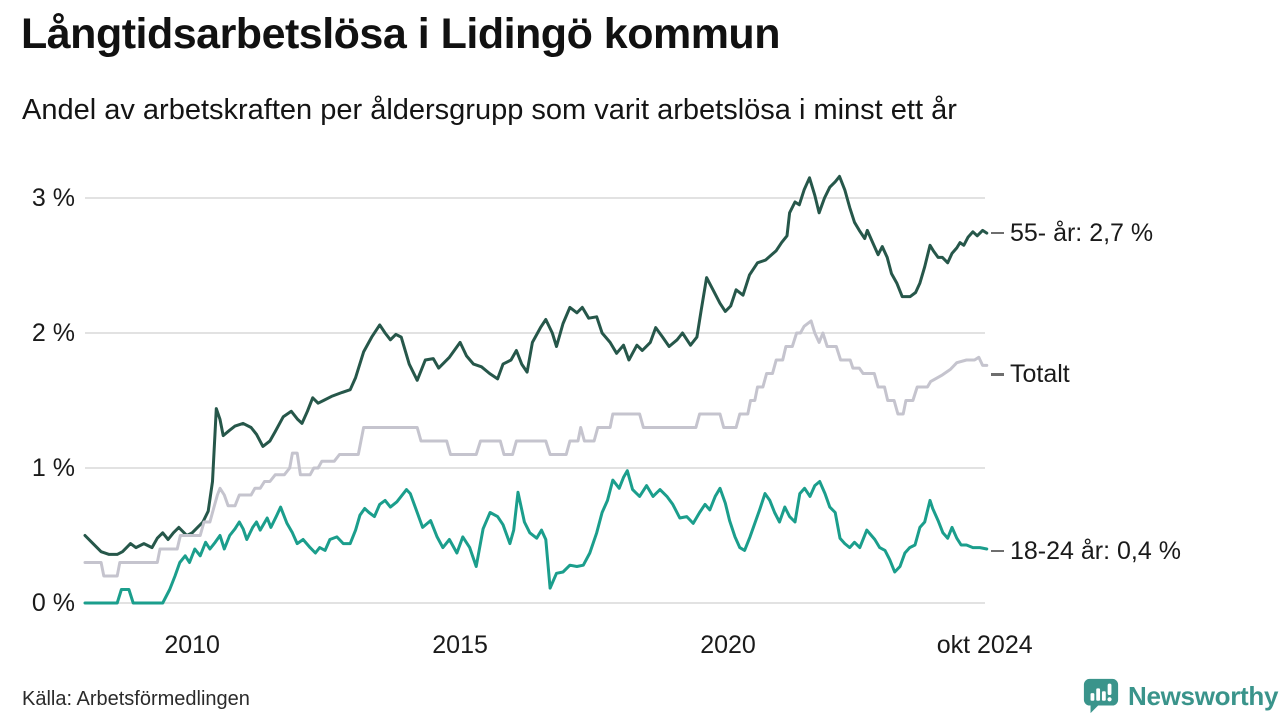 This screenshot has width=1280, height=720. What do you see at coordinates (1082, 232) in the screenshot?
I see `series-label-text: 55- år: 2,7 %` at bounding box center [1082, 232].